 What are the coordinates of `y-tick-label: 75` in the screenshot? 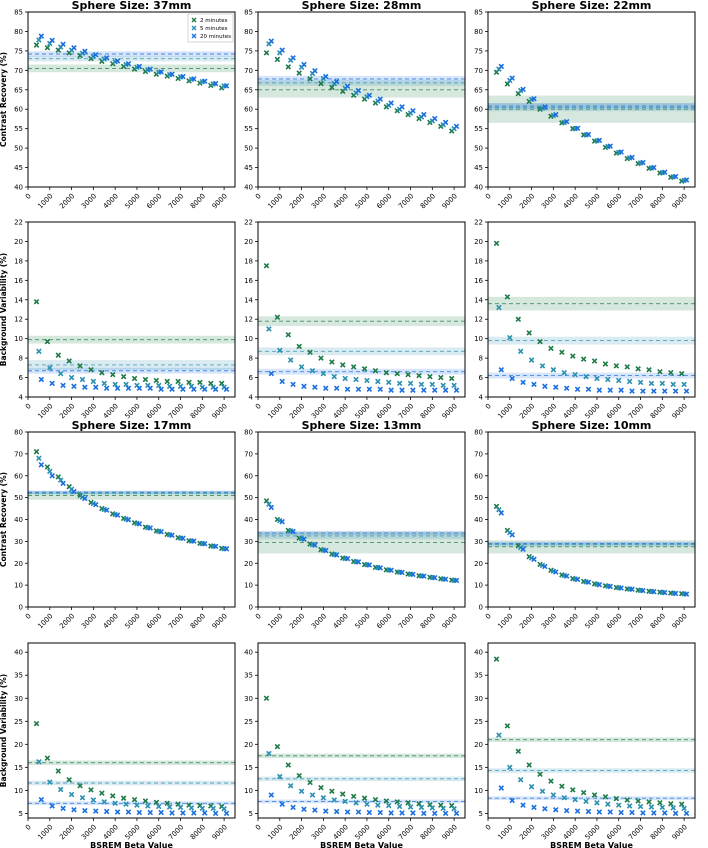 It's located at (248, 51).